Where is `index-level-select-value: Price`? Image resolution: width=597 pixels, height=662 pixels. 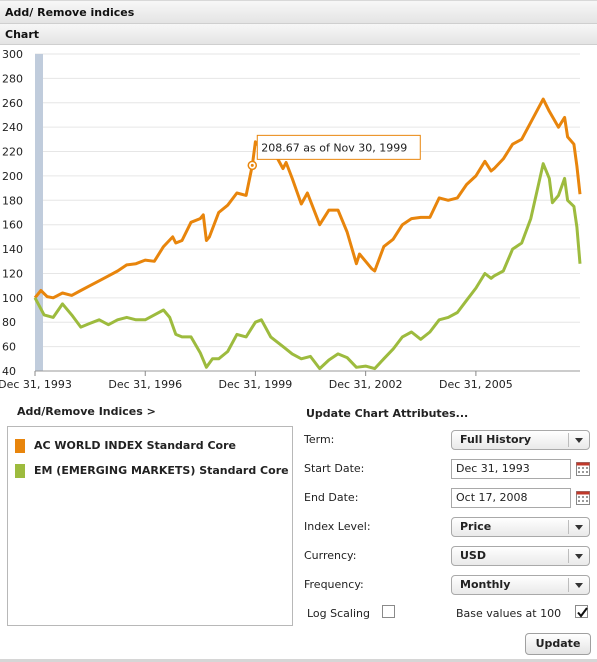
index-level-select-value: Price is located at coordinates (476, 526).